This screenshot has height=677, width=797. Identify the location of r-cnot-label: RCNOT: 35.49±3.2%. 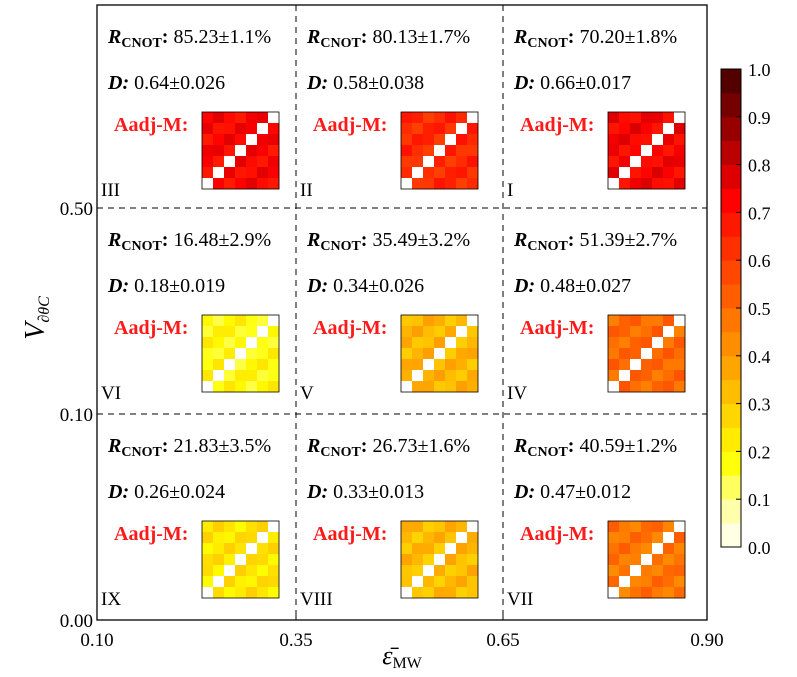
(388, 241).